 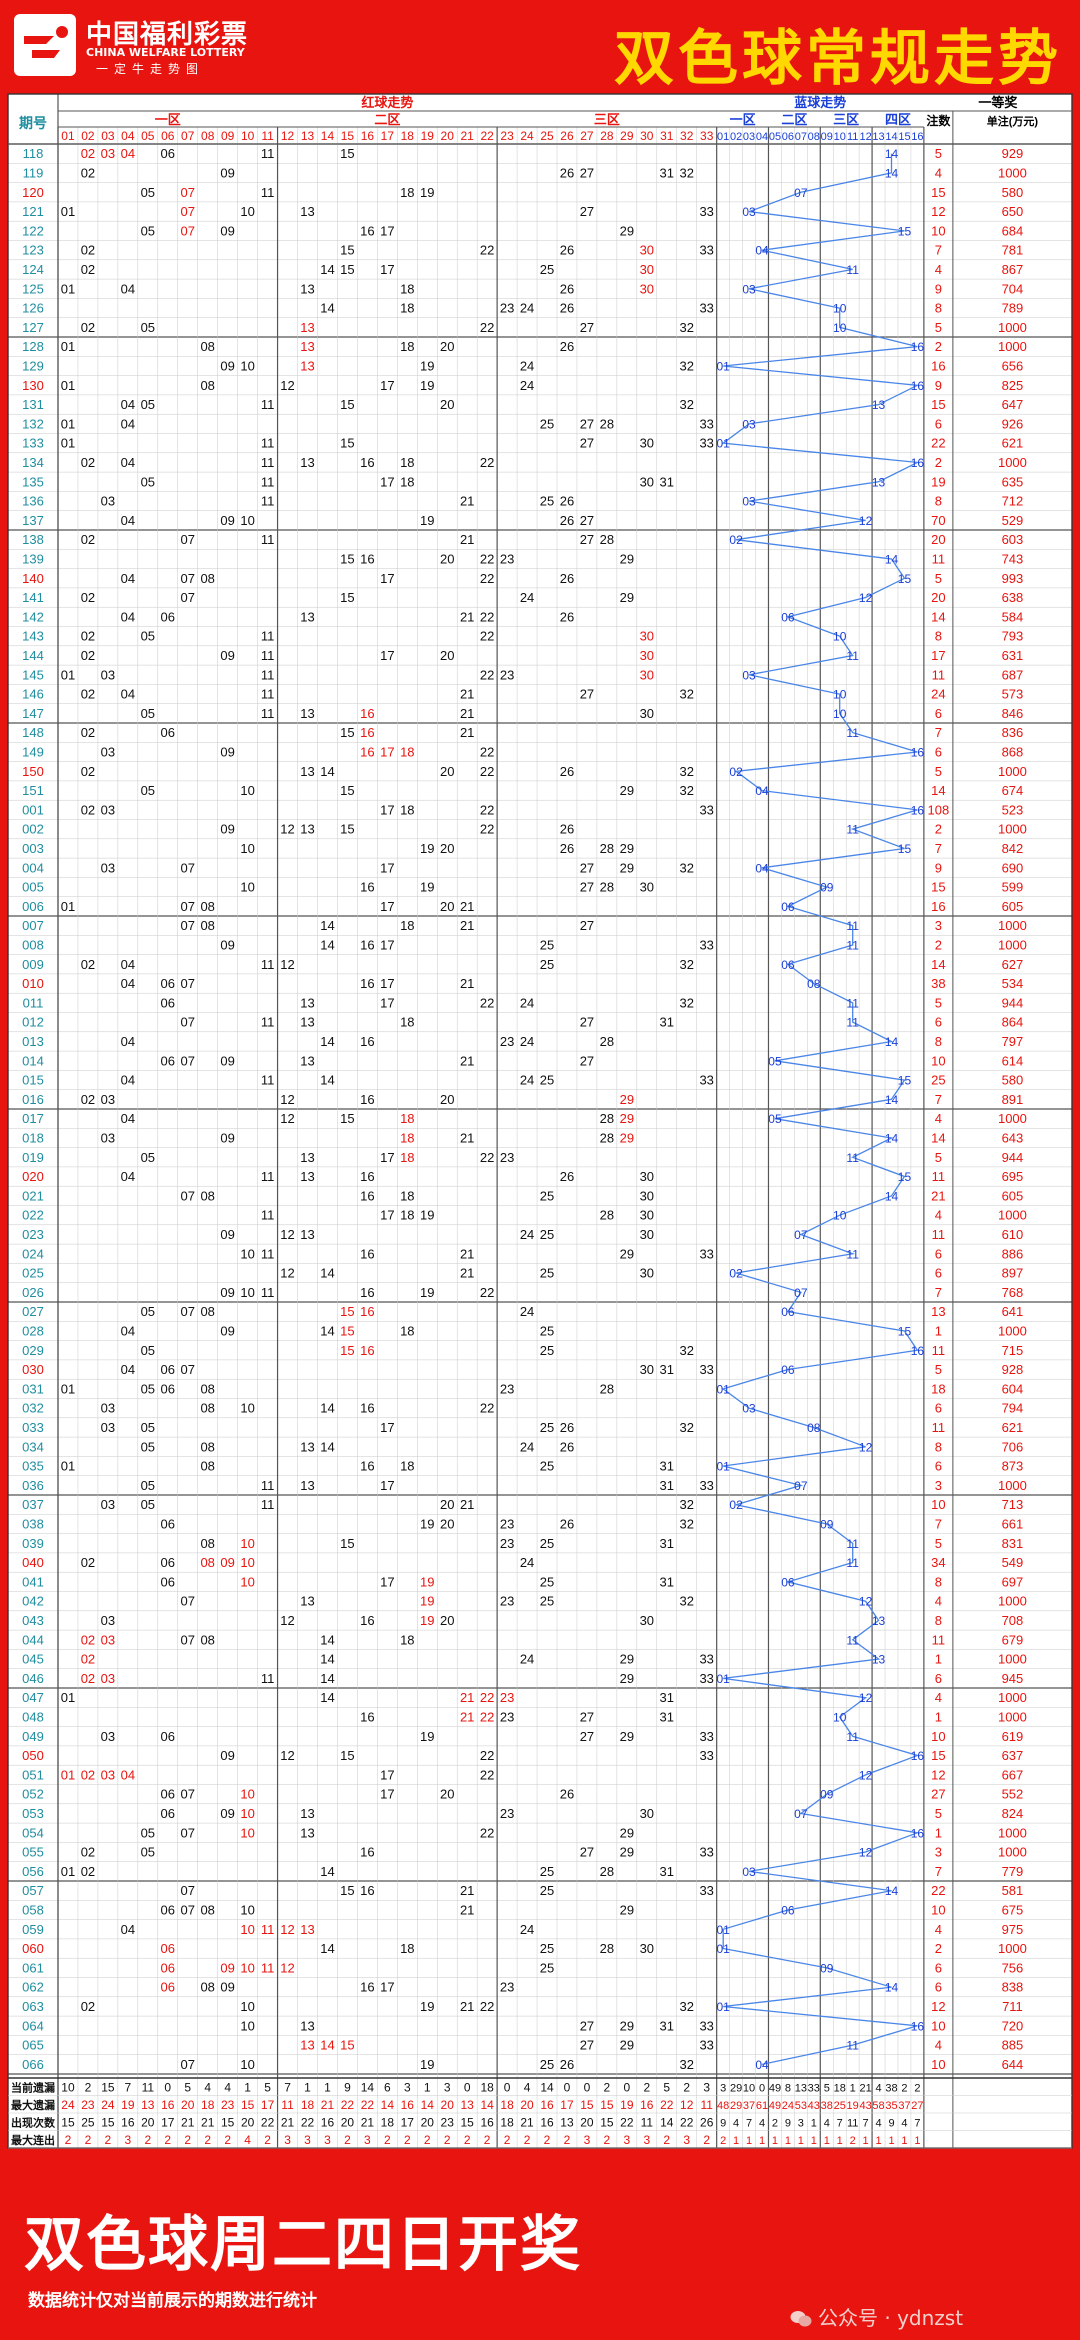 I want to click on prize-amount: 1000, so click(x=1012, y=1852).